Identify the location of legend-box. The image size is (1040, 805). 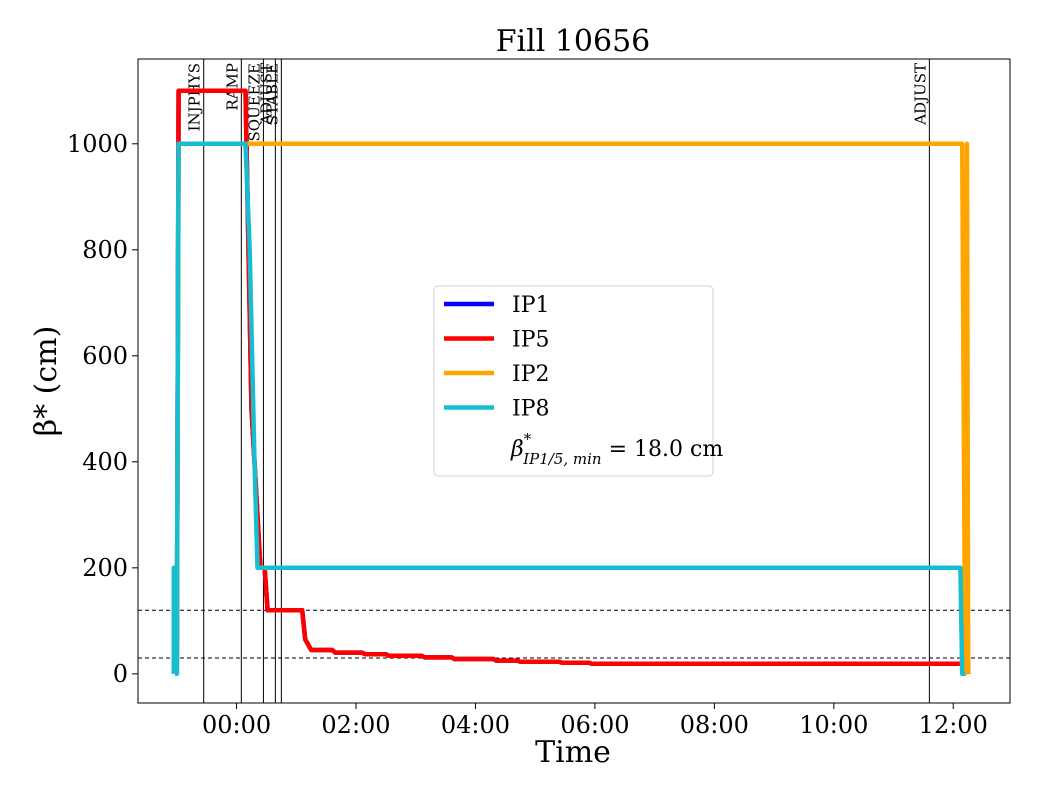
(573, 381).